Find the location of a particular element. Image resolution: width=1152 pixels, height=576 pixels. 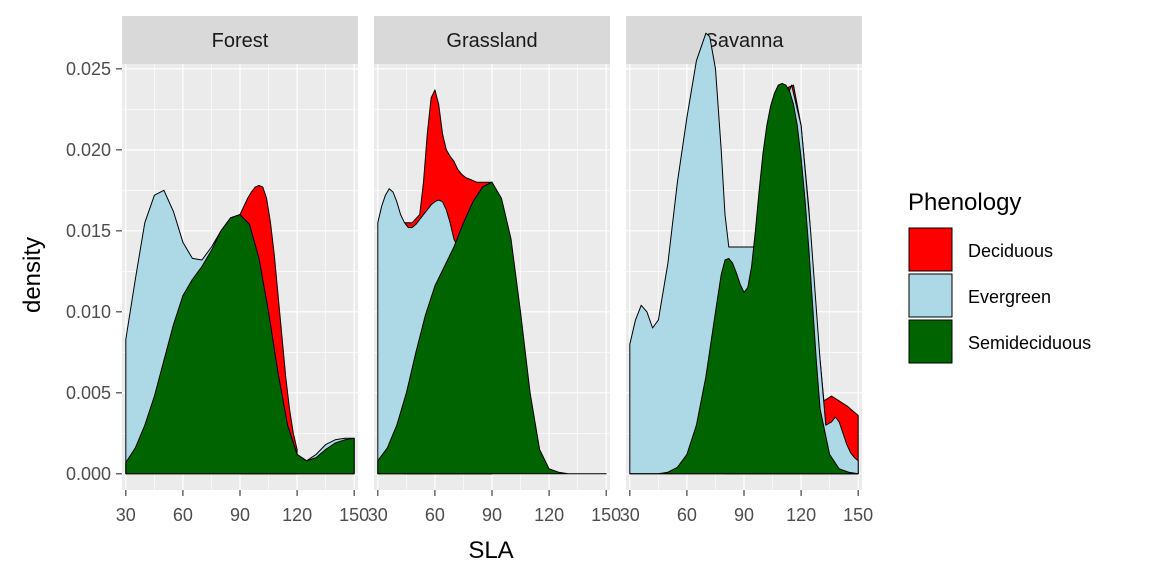

legend-label: Semideciduous is located at coordinates (1029, 343).